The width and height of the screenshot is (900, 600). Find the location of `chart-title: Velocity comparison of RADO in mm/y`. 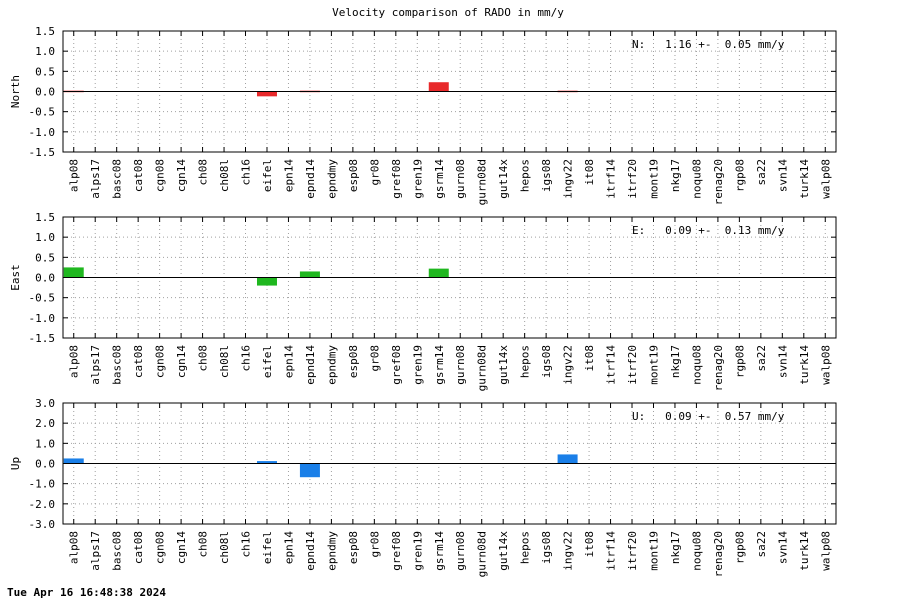

chart-title: Velocity comparison of RADO in mm/y is located at coordinates (448, 12).